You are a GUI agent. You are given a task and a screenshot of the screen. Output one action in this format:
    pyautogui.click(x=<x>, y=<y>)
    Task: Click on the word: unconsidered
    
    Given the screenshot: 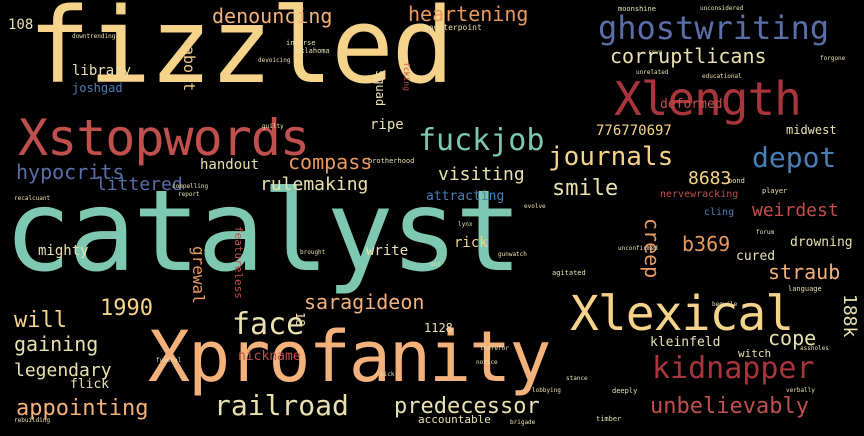 What is the action you would take?
    pyautogui.click(x=722, y=8)
    